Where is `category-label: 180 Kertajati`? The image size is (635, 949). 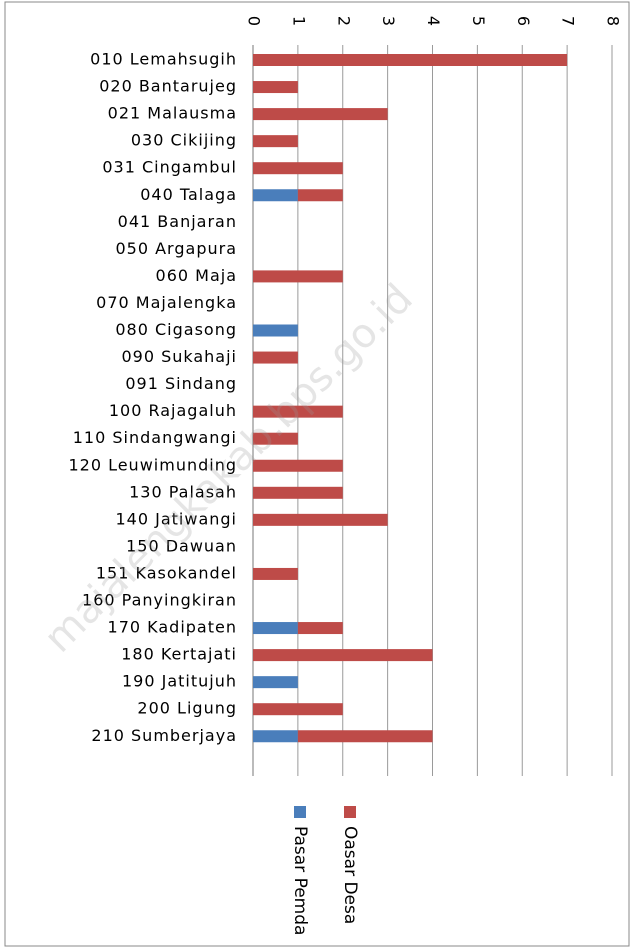
category-label: 180 Kertajati is located at coordinates (179, 654).